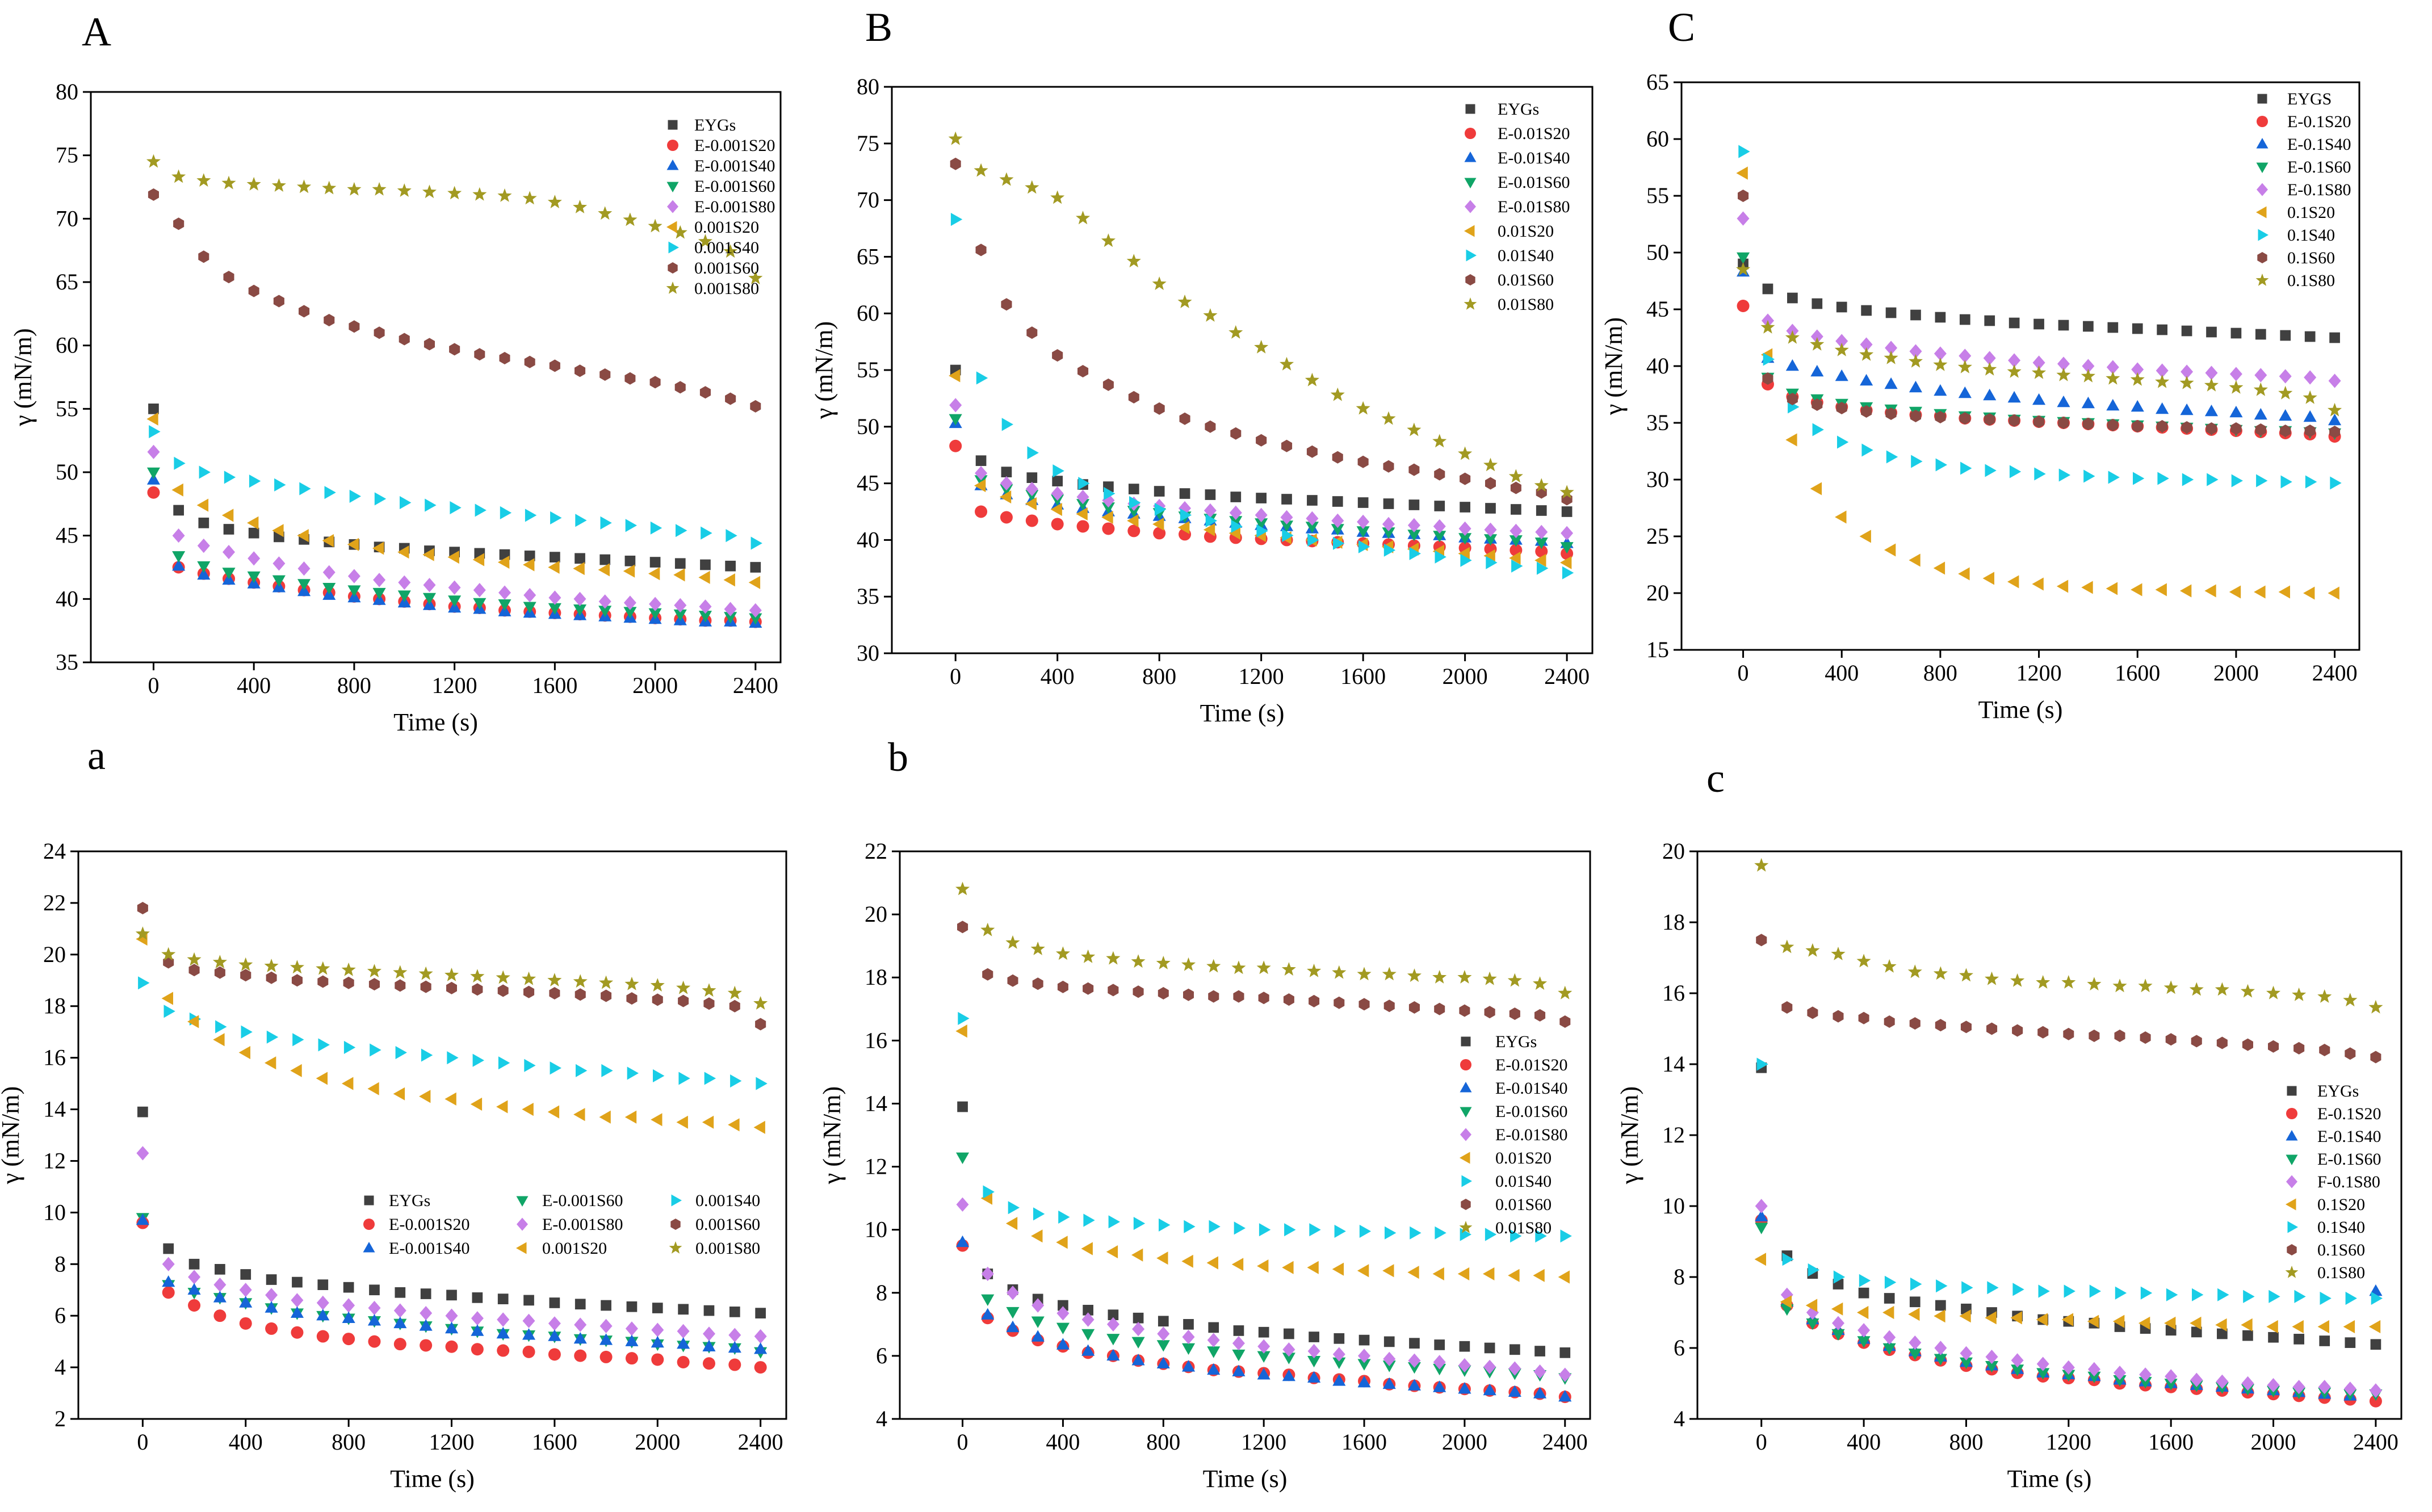 The height and width of the screenshot is (1512, 2432). I want to click on series-E-0.1S40, so click(2039, 345).